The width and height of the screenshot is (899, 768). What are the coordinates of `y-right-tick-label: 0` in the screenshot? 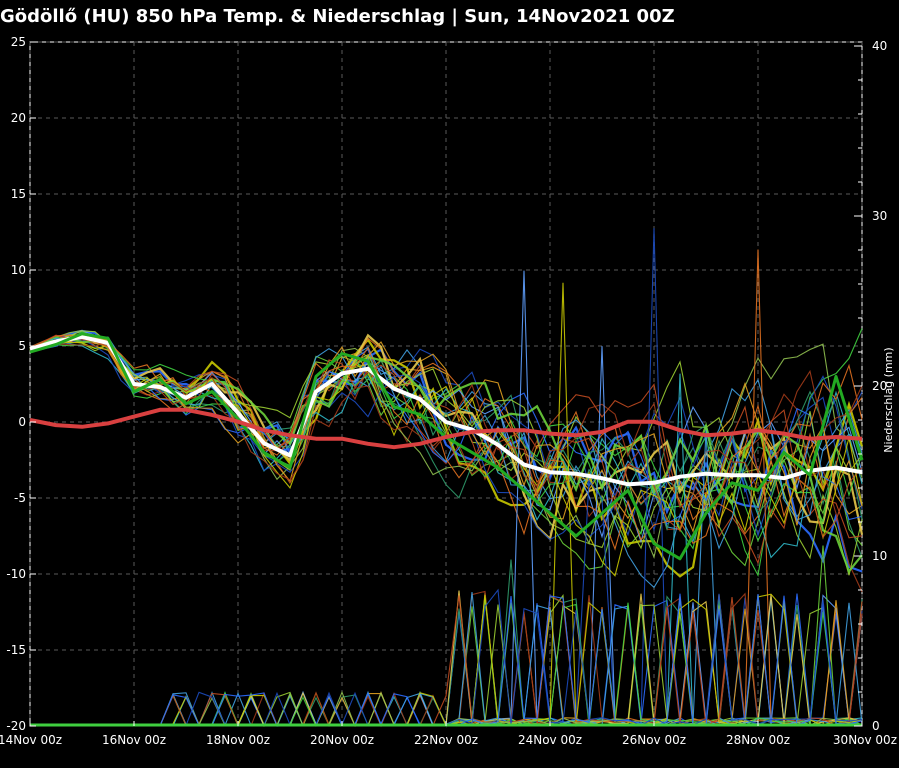 It's located at (876, 726).